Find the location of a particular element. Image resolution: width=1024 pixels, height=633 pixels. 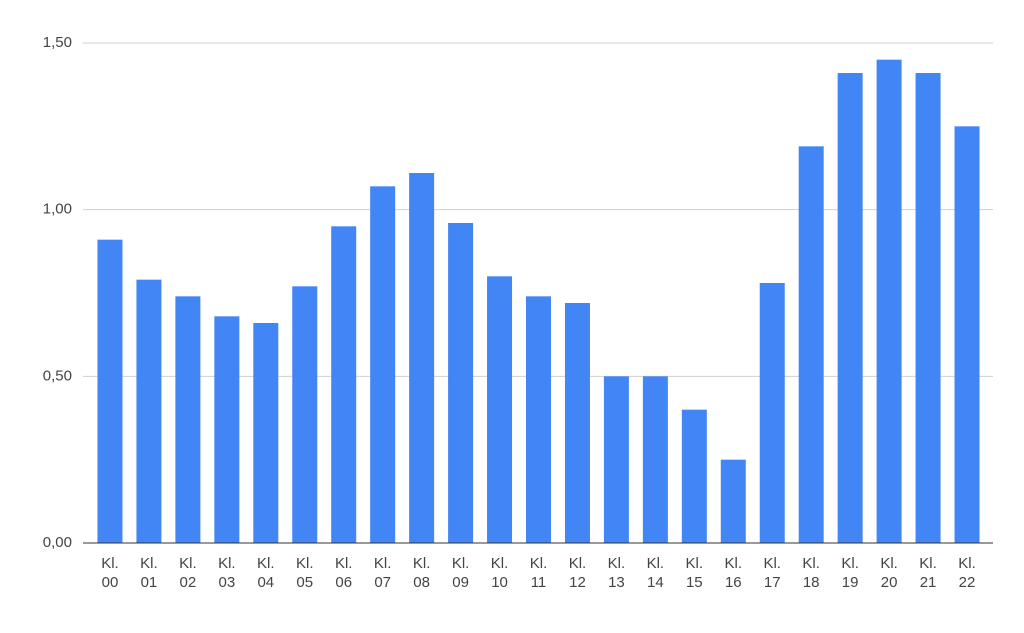

x-tick-label: Kl. 05 is located at coordinates (304, 573).